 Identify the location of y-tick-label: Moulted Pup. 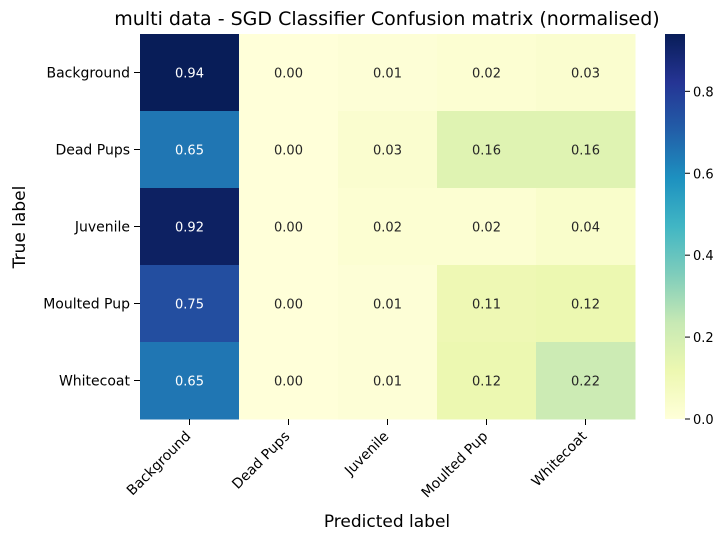
(86, 305).